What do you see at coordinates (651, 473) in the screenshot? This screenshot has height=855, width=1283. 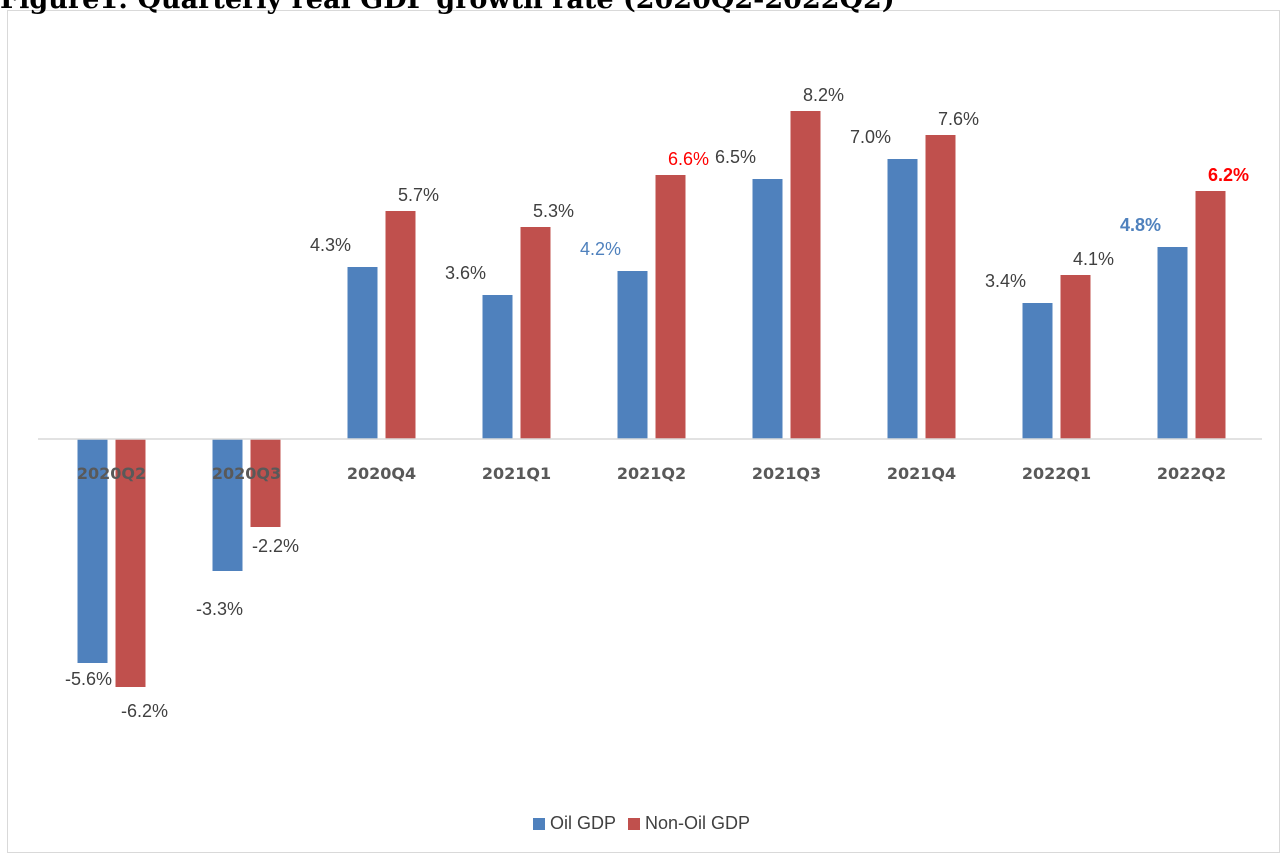 I see `x-tick-label-2021q2: 2021Q2` at bounding box center [651, 473].